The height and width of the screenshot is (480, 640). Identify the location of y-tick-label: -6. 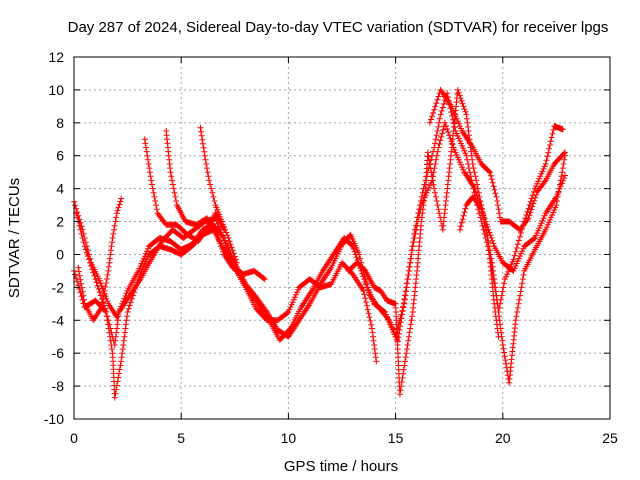
(58, 353).